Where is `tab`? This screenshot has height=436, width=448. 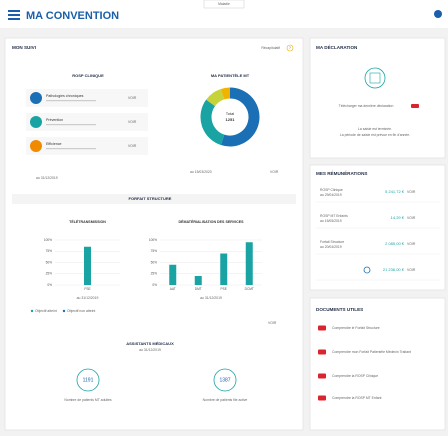
tab is located at coordinates (224, 4).